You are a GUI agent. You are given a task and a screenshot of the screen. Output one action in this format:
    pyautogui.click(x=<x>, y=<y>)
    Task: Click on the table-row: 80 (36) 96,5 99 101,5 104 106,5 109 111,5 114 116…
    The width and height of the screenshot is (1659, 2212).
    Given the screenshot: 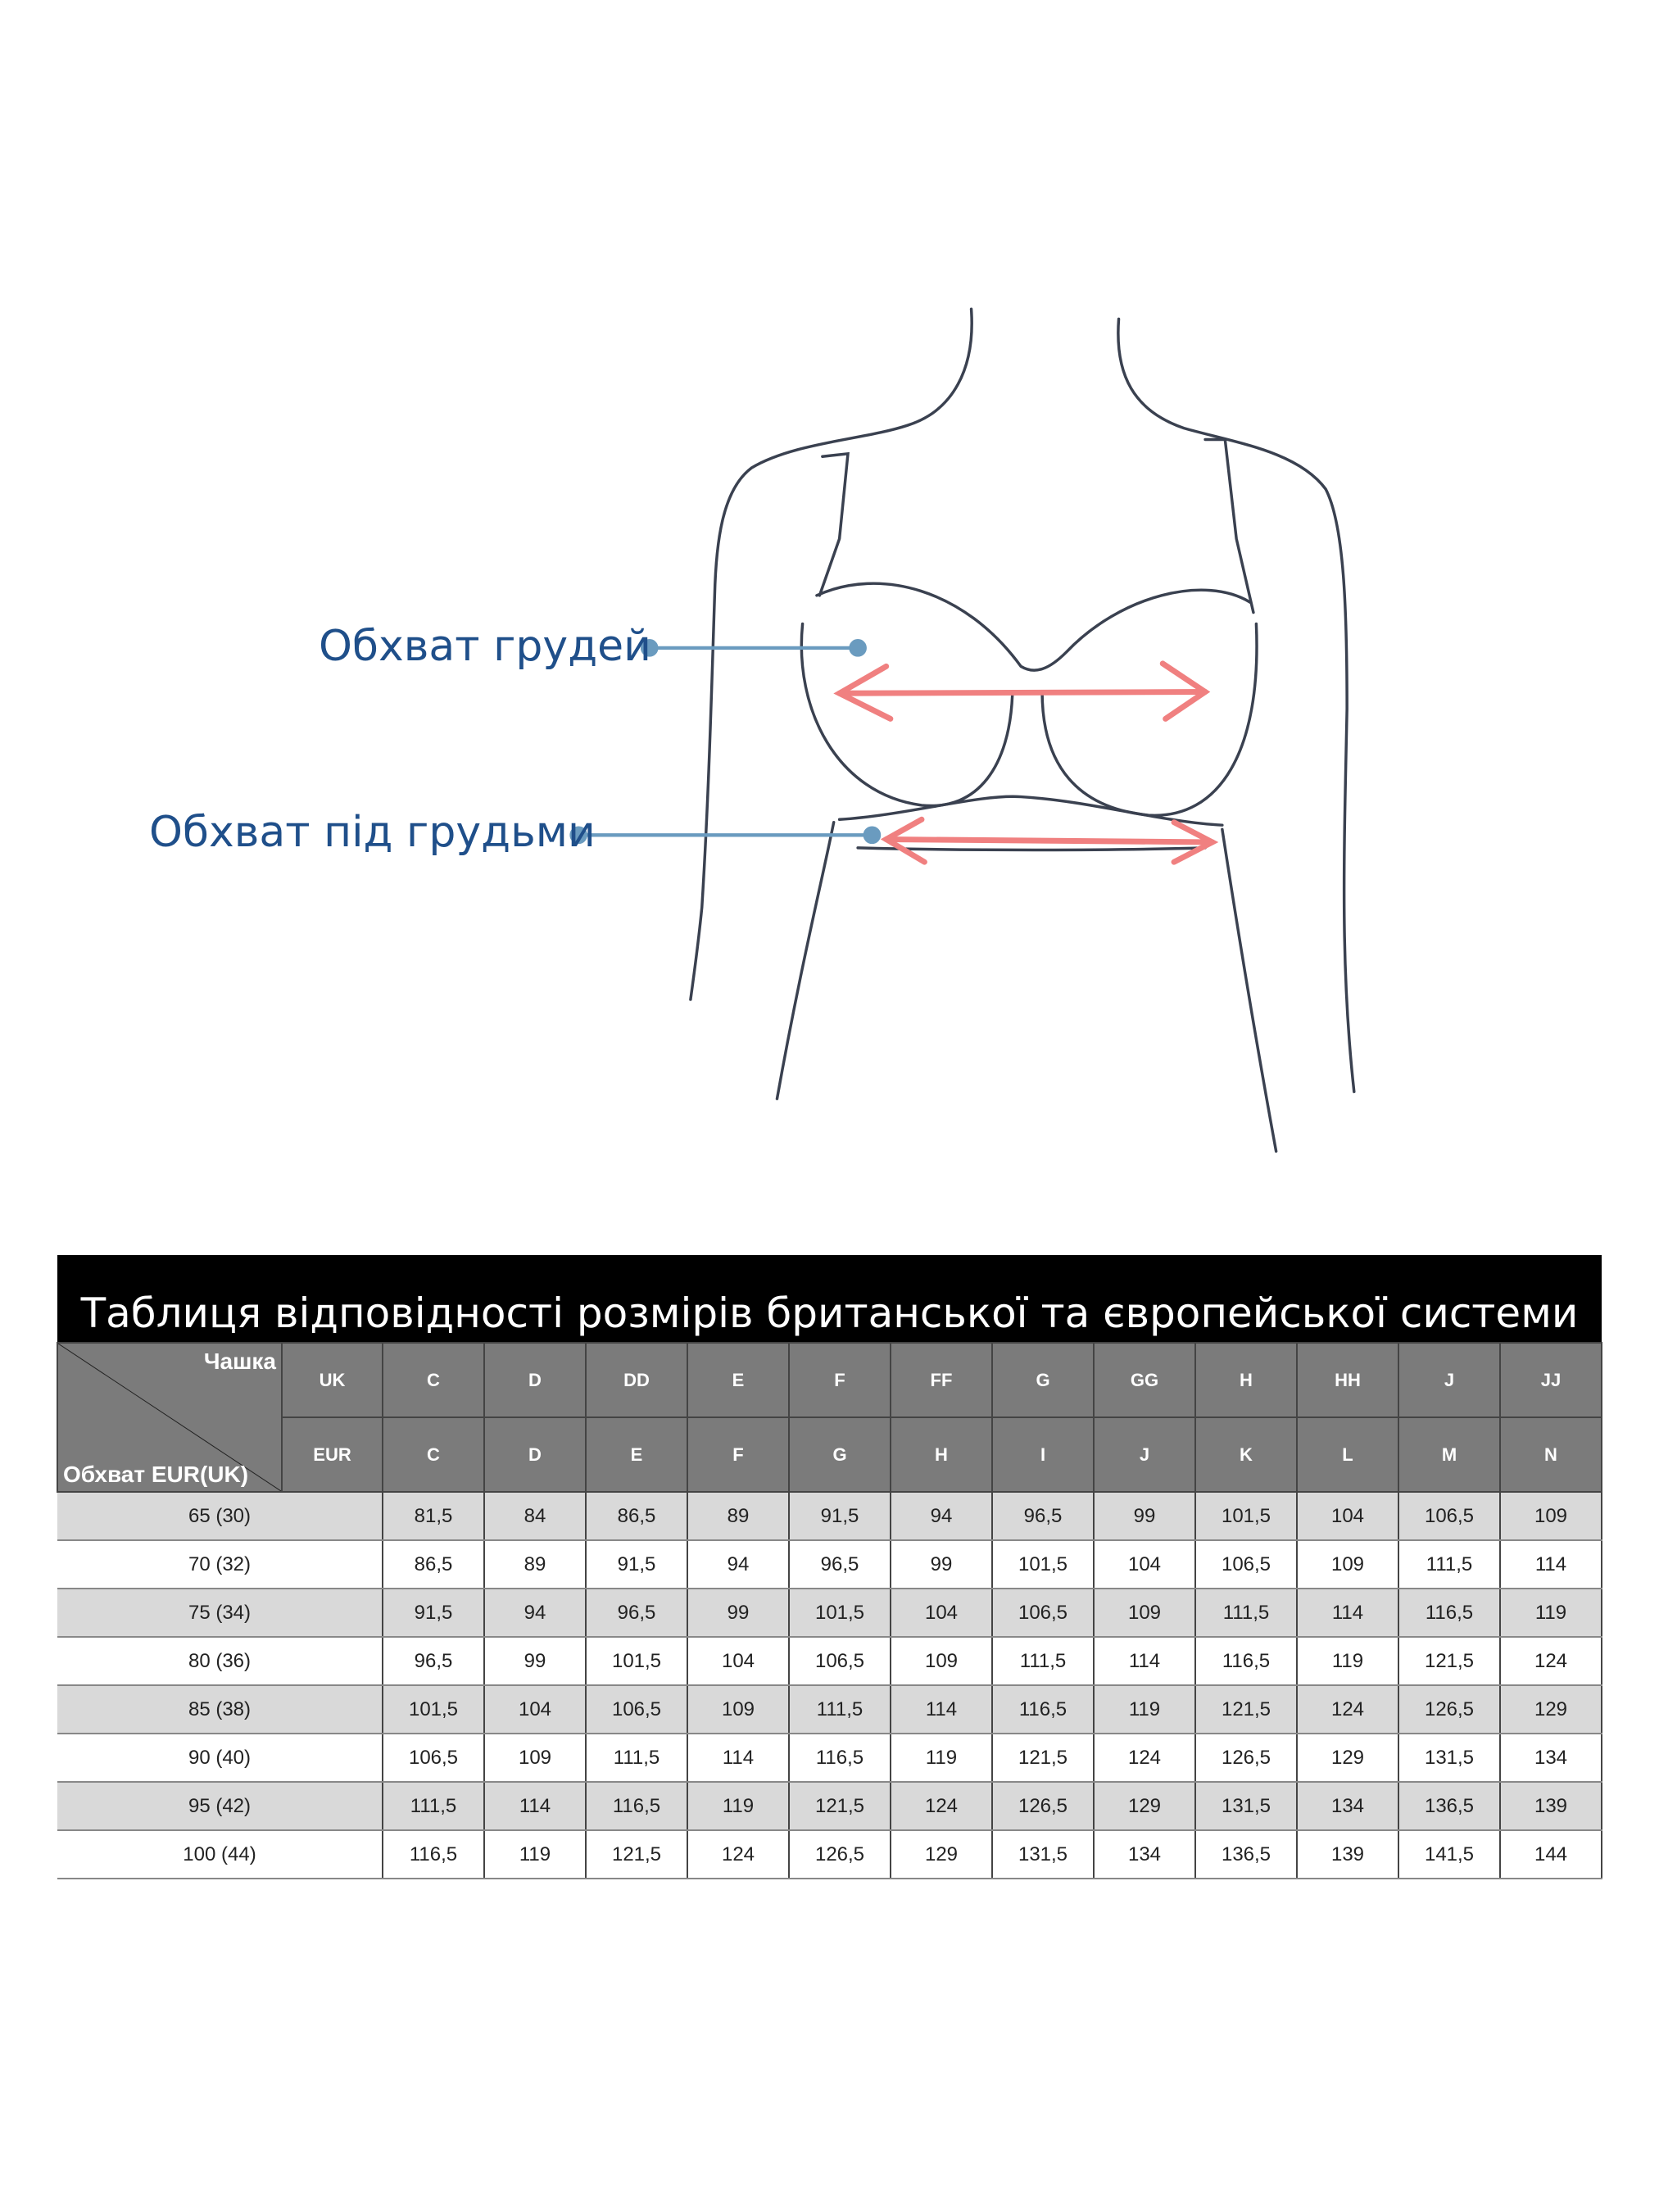 What is the action you would take?
    pyautogui.click(x=829, y=1661)
    